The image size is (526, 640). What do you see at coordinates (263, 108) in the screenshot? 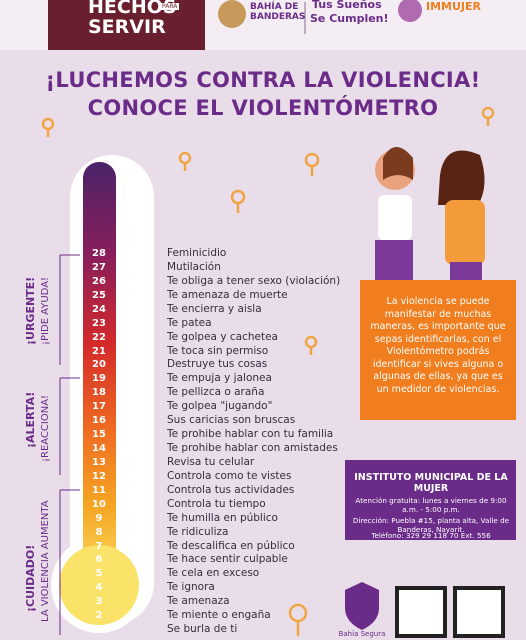
I see `title-line: CONOCE EL VIOLENTÓMETRO` at bounding box center [263, 108].